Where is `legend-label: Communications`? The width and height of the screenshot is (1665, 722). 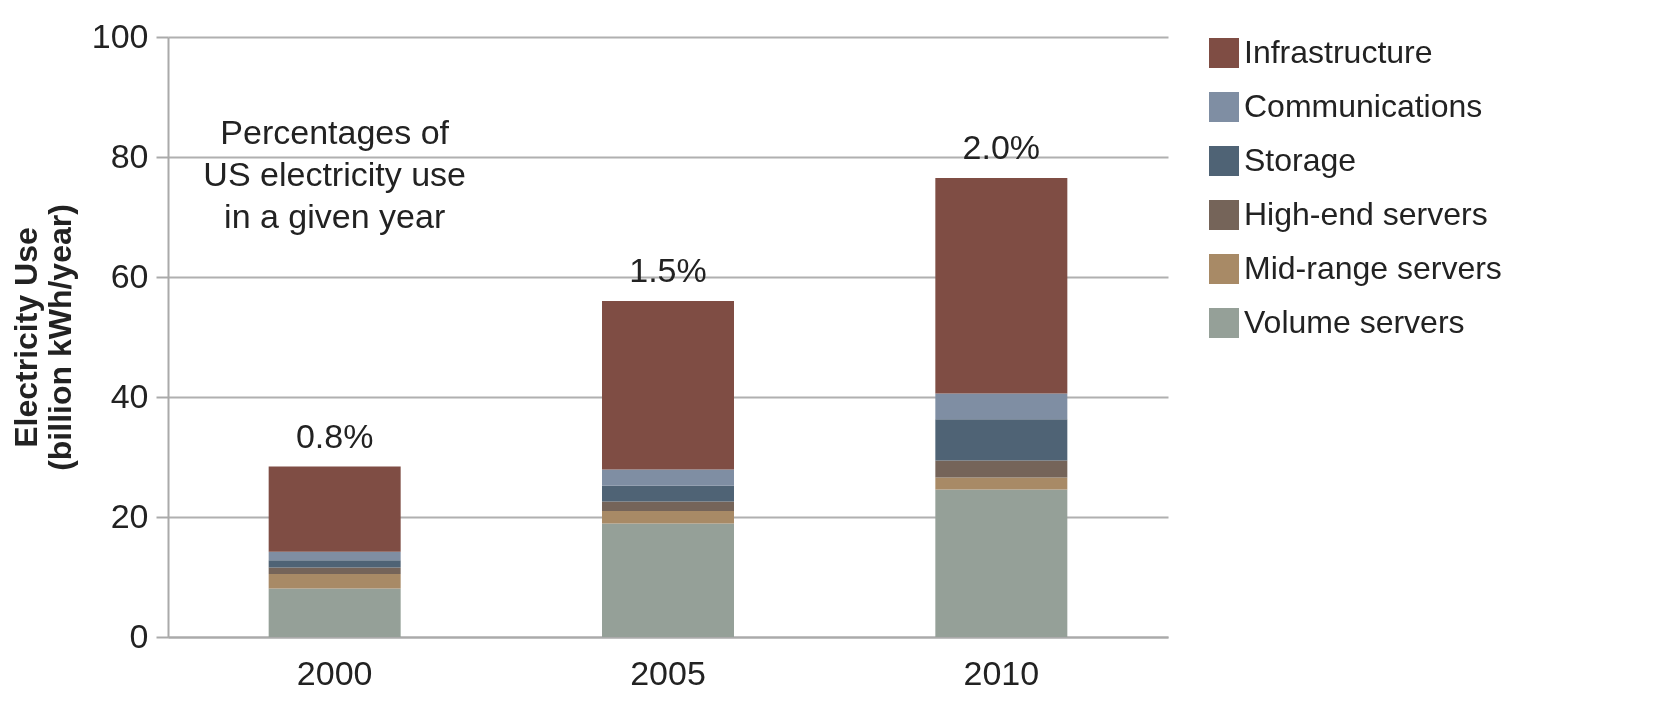
legend-label: Communications is located at coordinates (1363, 106).